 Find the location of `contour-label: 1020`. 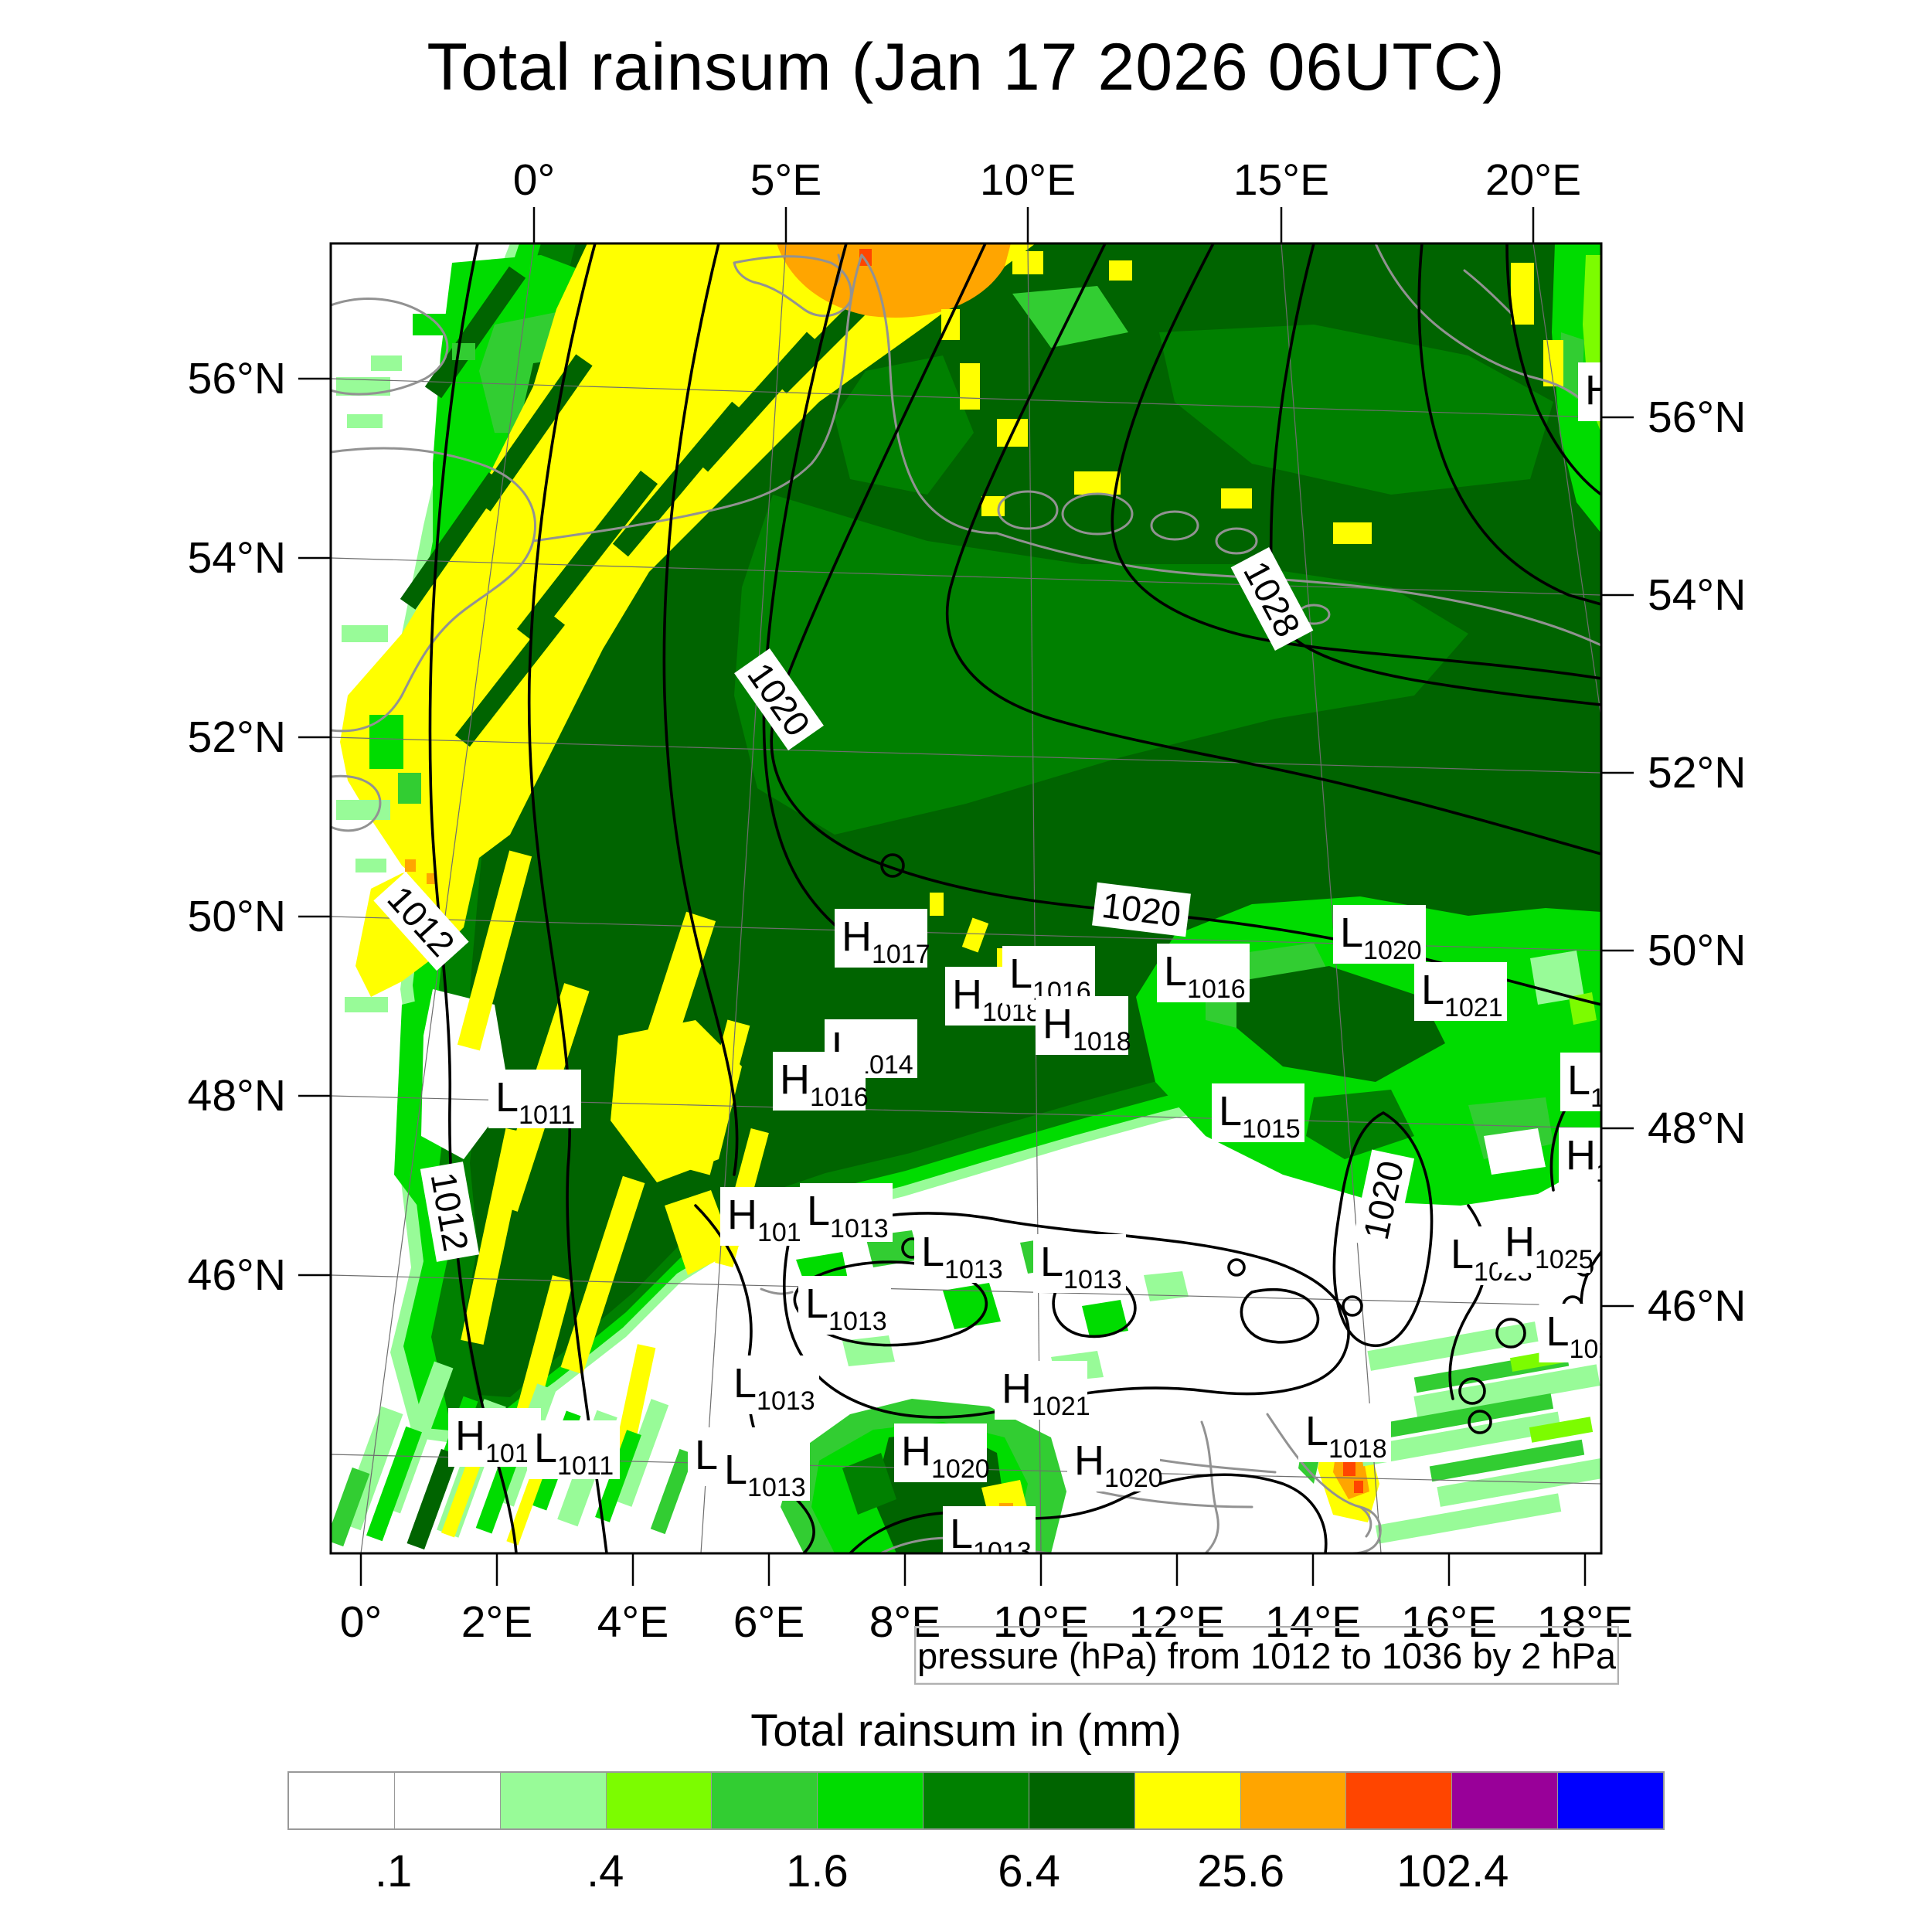

contour-label: 1020 is located at coordinates (1383, 1200).